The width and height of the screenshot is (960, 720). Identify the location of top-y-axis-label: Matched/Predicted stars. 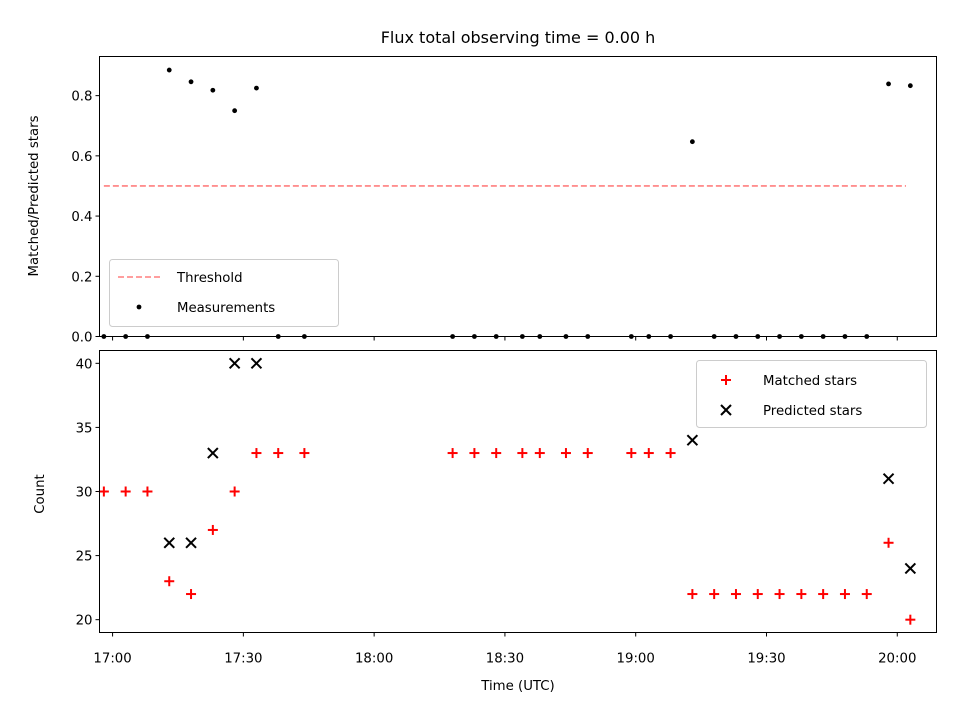
(34, 195).